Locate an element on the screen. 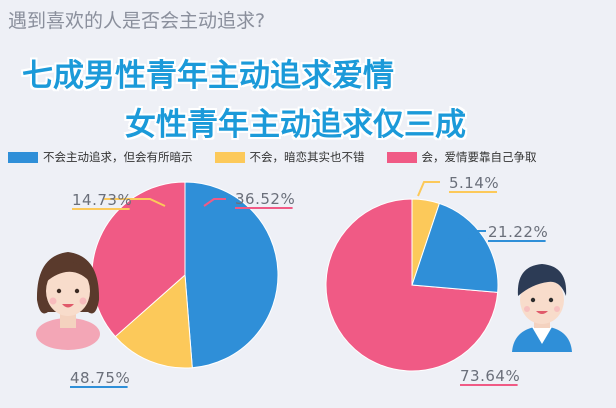 The image size is (616, 408). legend-item-secret: 不会，暗恋其实也不错 is located at coordinates (289, 157).